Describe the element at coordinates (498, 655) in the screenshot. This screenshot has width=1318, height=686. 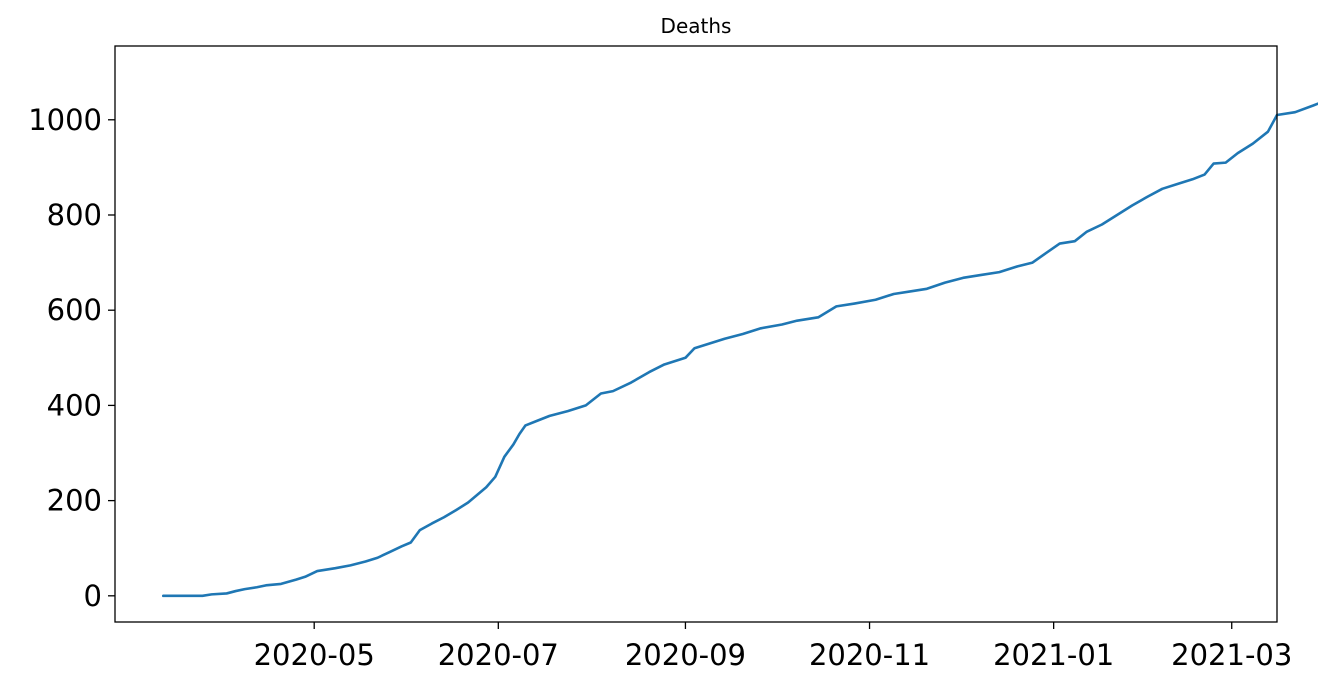
I see `x-tick-label: 2020-07` at that location.